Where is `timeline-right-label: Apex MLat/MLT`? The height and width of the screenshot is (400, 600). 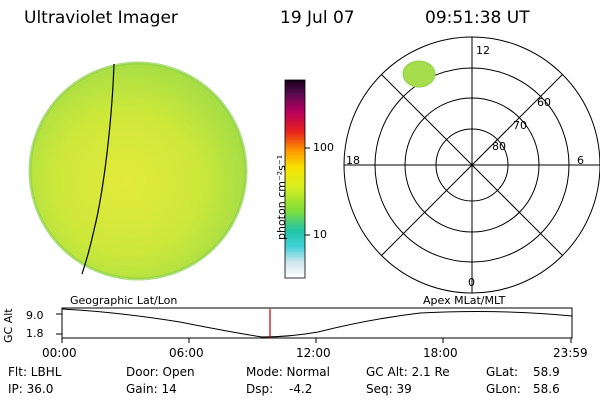
timeline-right-label: Apex MLat/MLT is located at coordinates (464, 300).